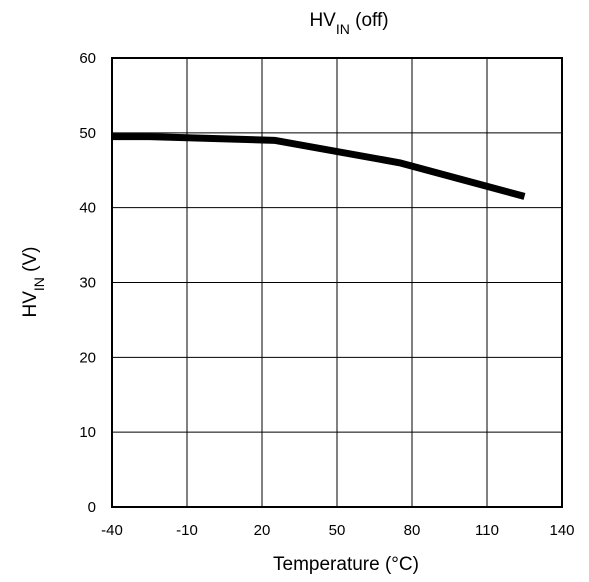 Image resolution: width=589 pixels, height=582 pixels. What do you see at coordinates (346, 564) in the screenshot?
I see `x-axis-label: Temperature (°C)` at bounding box center [346, 564].